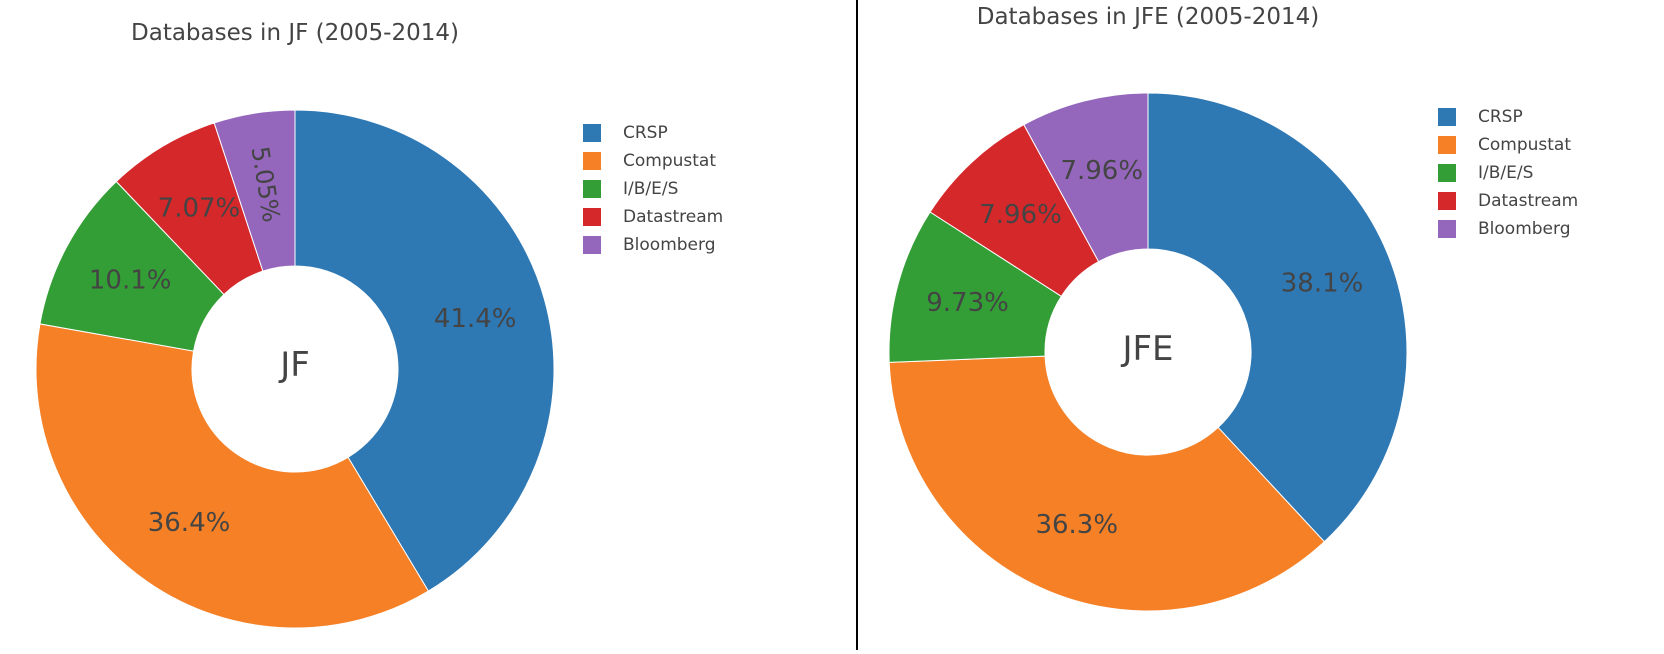 Image resolution: width=1664 pixels, height=654 pixels. What do you see at coordinates (673, 217) in the screenshot?
I see `jf-legend-label-datastream: Datastream` at bounding box center [673, 217].